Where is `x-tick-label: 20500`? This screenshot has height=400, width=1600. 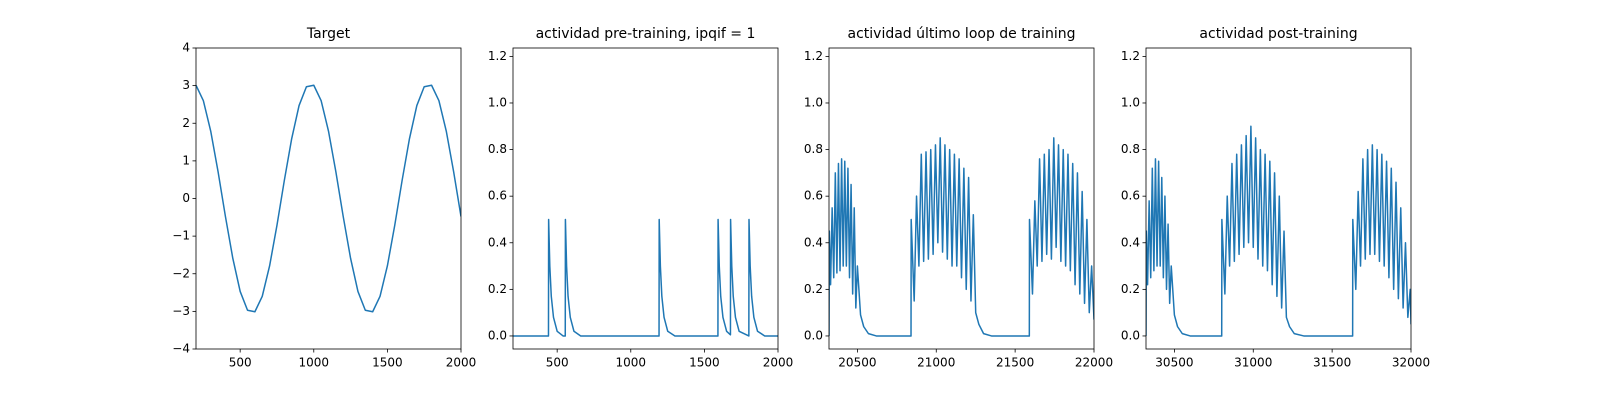 x-tick-label: 20500 is located at coordinates (857, 363).